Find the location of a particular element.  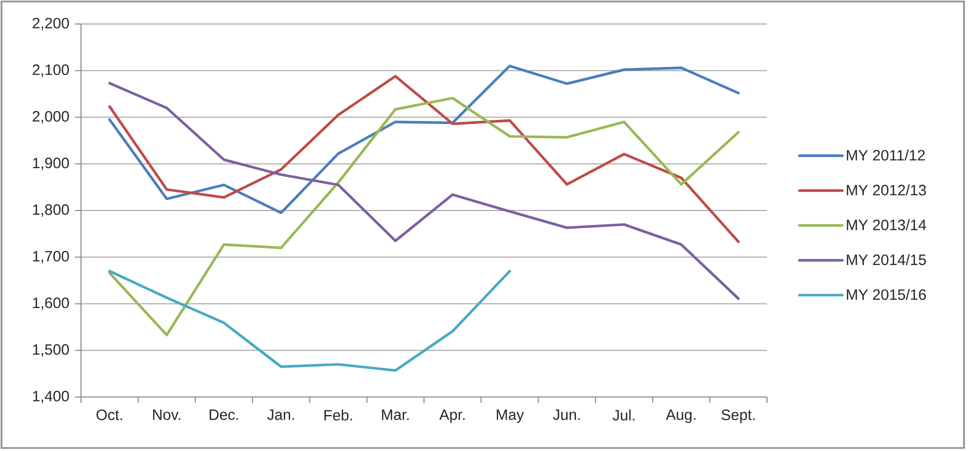

y-tick-label: 1,700 is located at coordinates (51, 257).